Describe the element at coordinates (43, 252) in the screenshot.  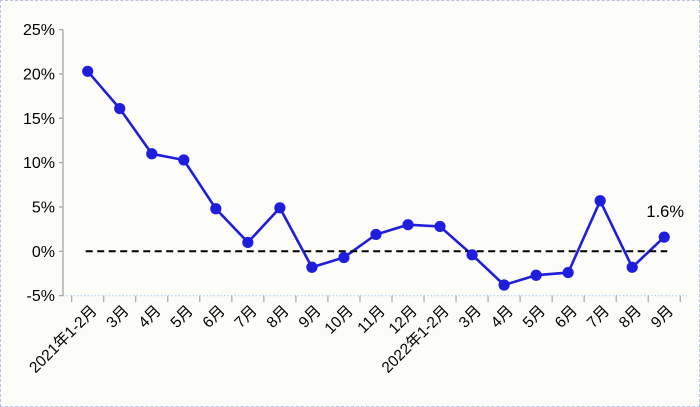
I see `y-axis-label: 0%` at that location.